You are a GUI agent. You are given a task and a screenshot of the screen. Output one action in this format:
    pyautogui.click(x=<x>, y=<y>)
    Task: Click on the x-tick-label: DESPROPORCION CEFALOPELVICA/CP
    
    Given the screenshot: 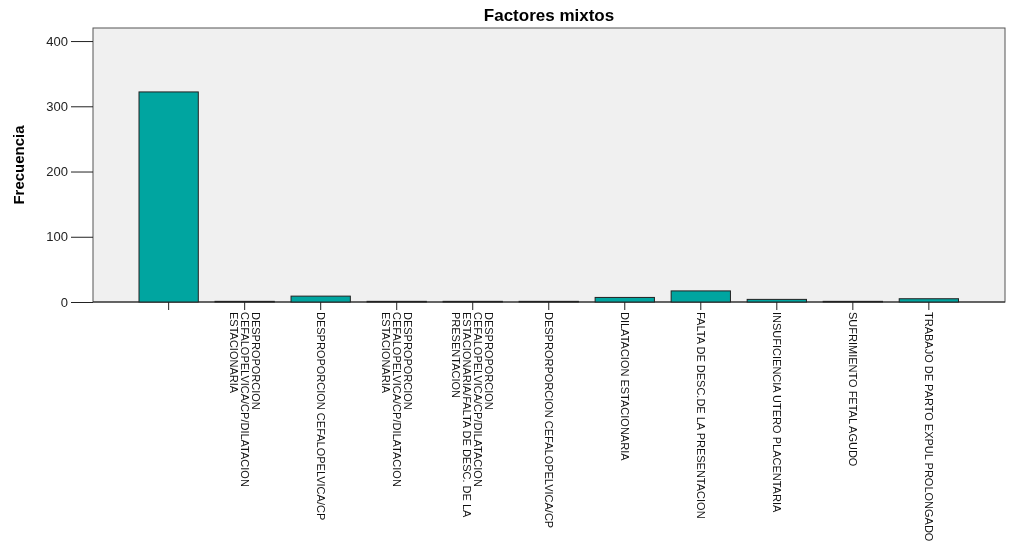 What is the action you would take?
    pyautogui.click(x=320, y=416)
    